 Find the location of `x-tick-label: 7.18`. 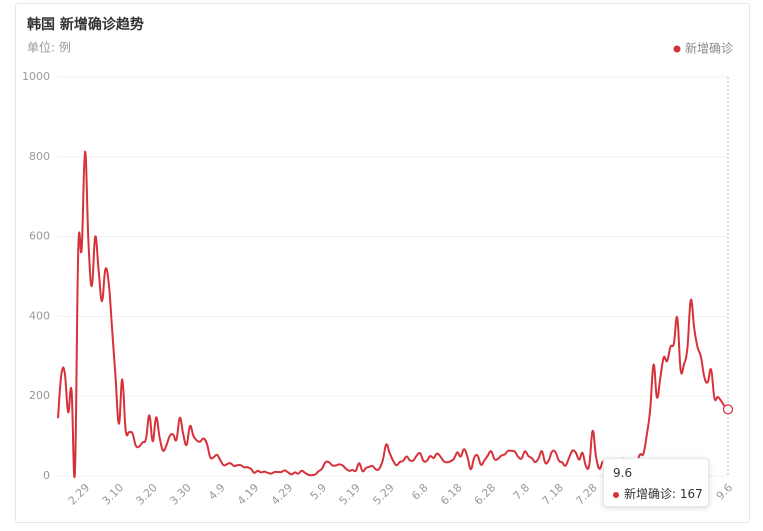

x-tick-label: 7.18 is located at coordinates (553, 494).